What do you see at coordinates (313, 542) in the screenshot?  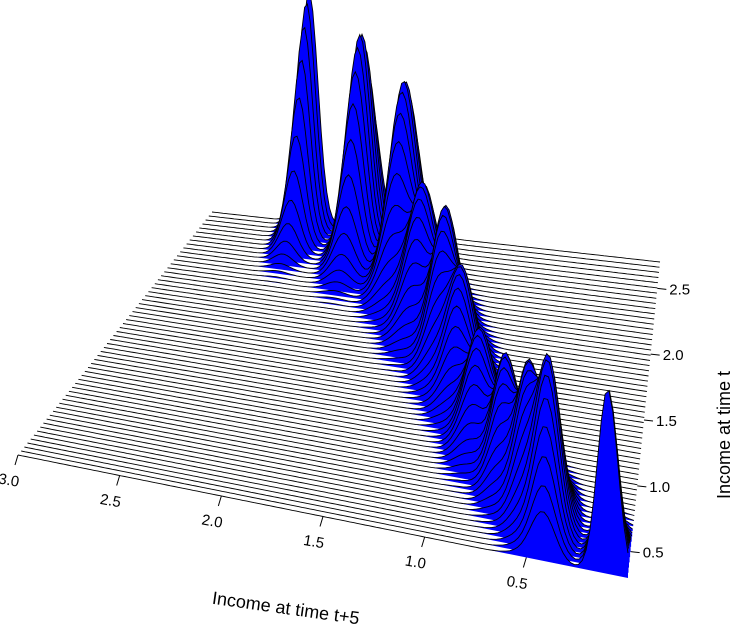 I see `x-tick-label: 1.5` at bounding box center [313, 542].